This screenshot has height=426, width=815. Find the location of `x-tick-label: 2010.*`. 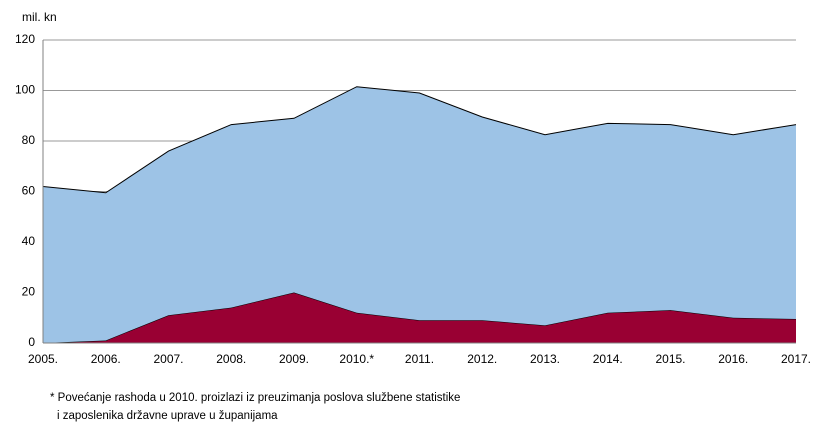

x-tick-label: 2010.* is located at coordinates (356, 359).